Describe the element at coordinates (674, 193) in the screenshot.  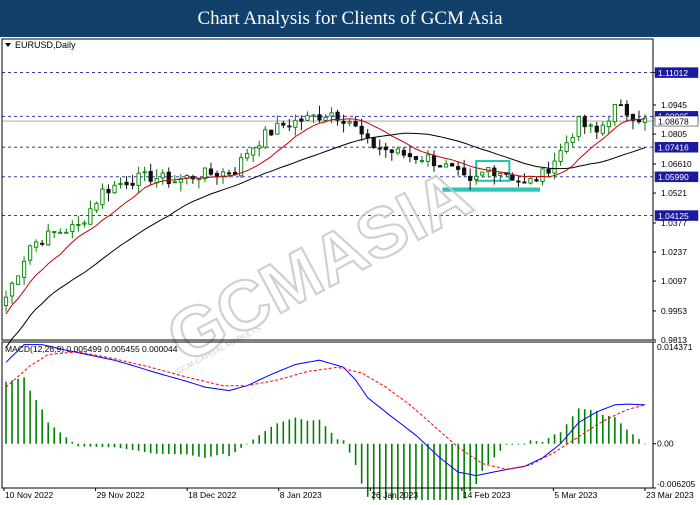
I see `y-tick-label: 1.0521` at that location.